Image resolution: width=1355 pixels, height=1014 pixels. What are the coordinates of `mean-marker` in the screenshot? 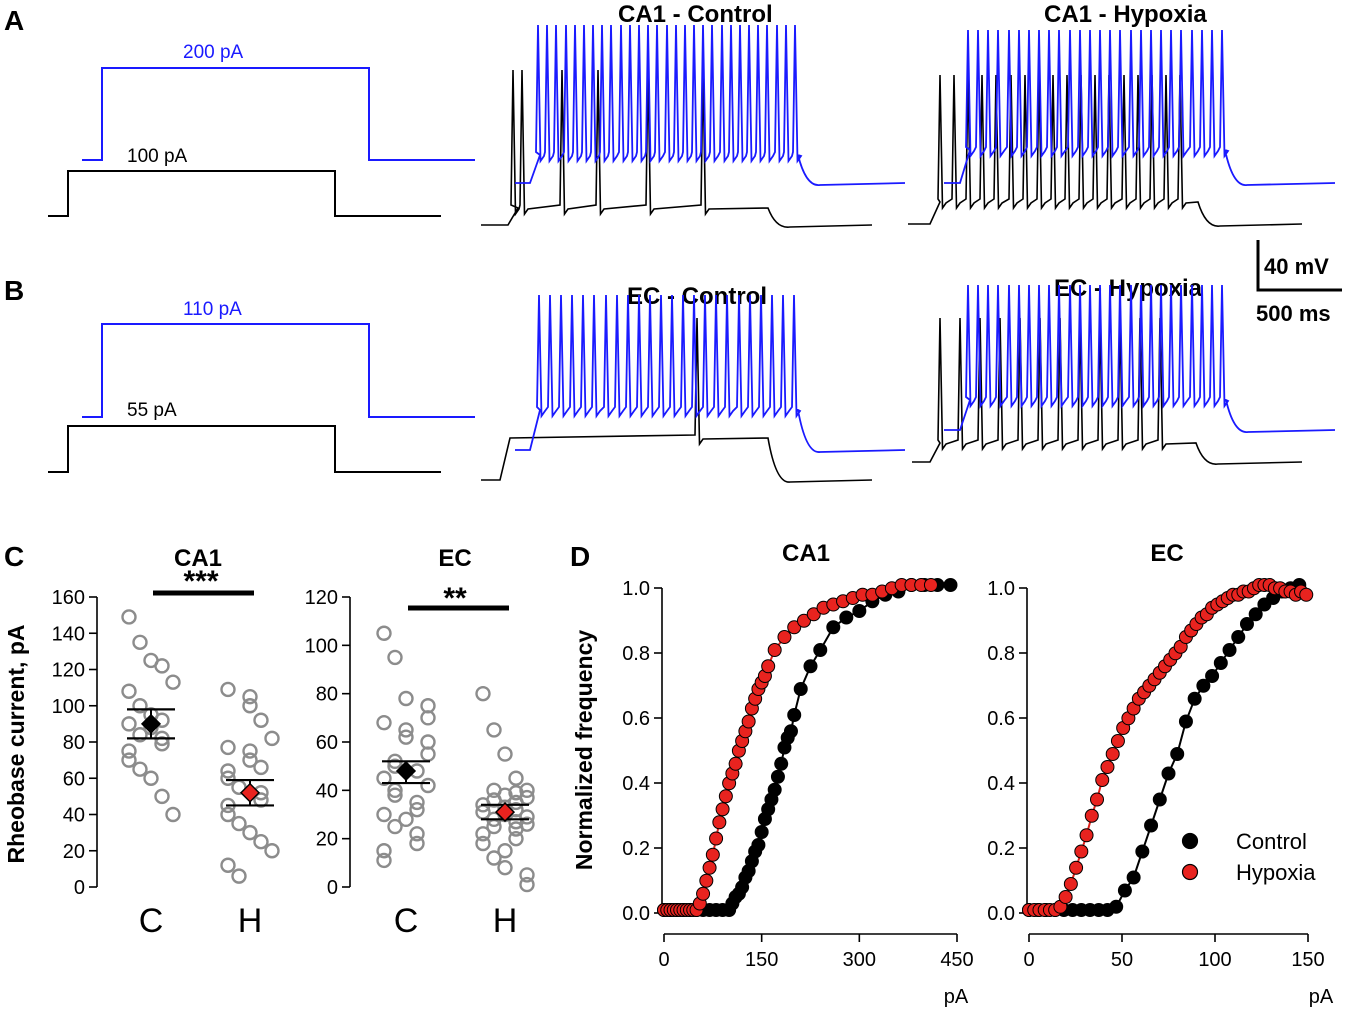 It's located at (151, 723).